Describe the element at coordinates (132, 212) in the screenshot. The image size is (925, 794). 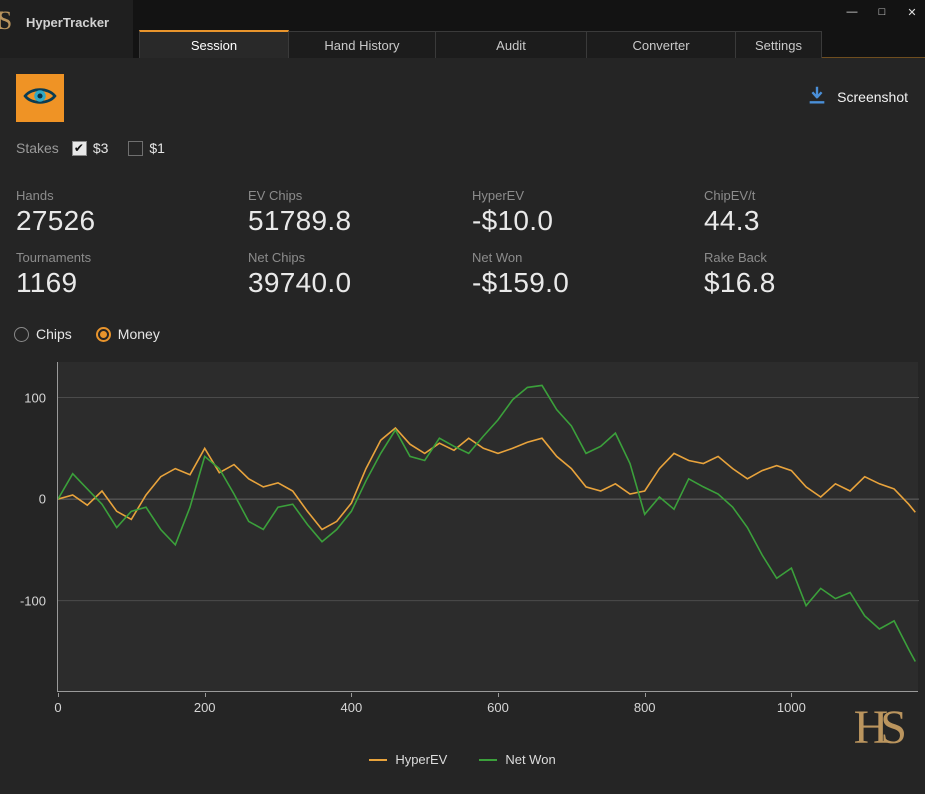
I see `stat-hands: Hands 27526` at that location.